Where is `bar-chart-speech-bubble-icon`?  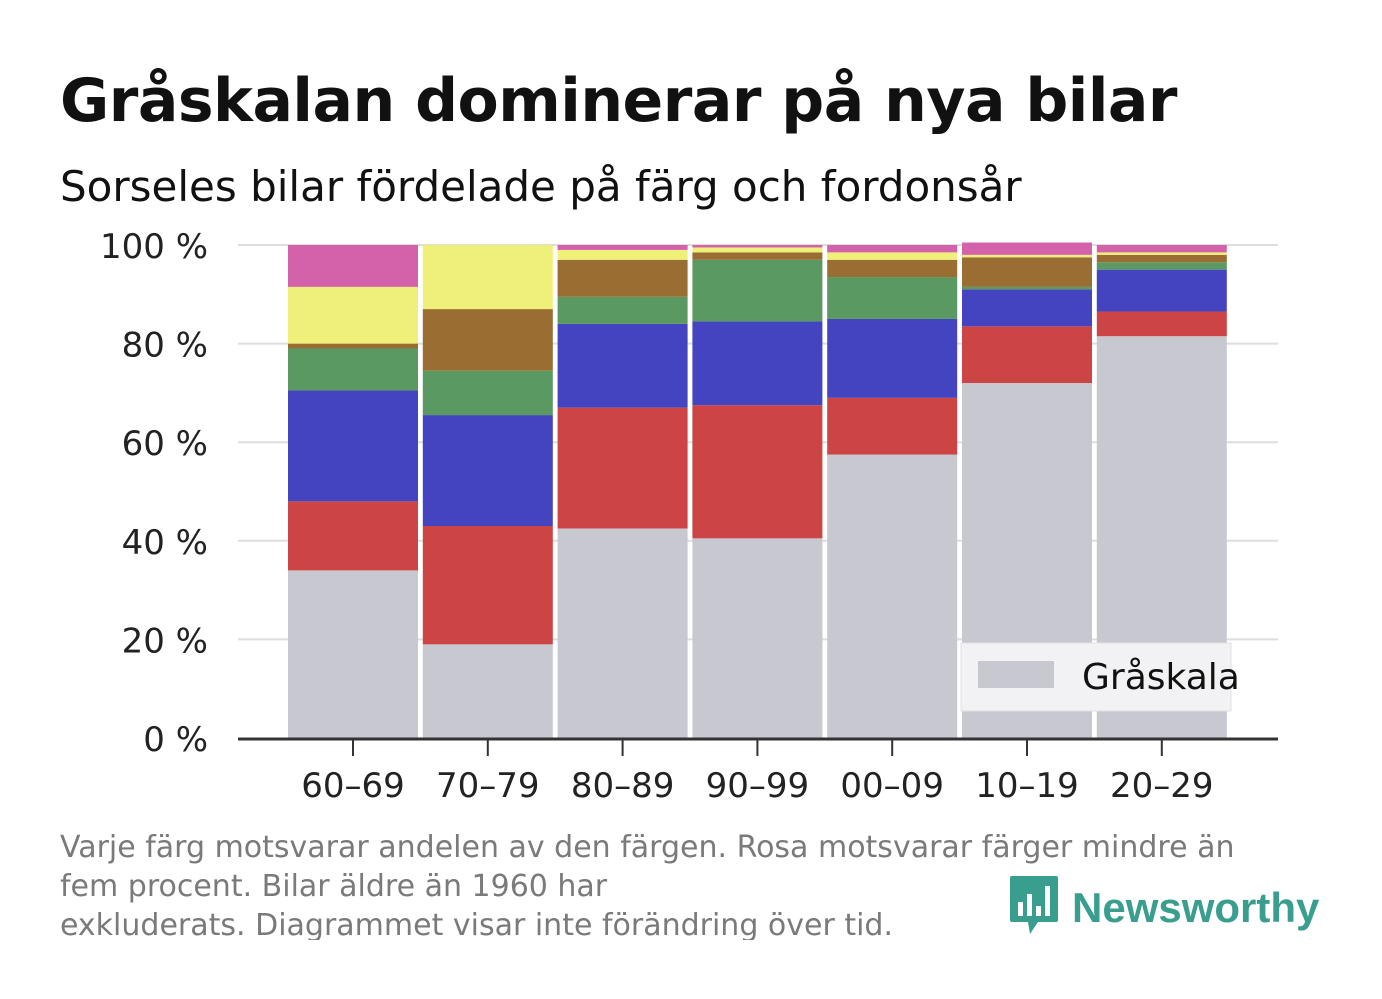 bar-chart-speech-bubble-icon is located at coordinates (1034, 908).